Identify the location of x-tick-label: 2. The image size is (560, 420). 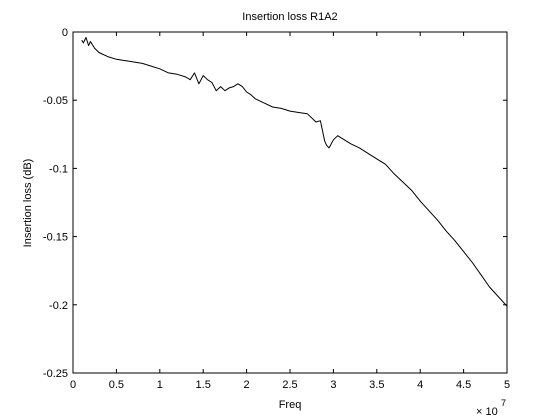
(247, 385).